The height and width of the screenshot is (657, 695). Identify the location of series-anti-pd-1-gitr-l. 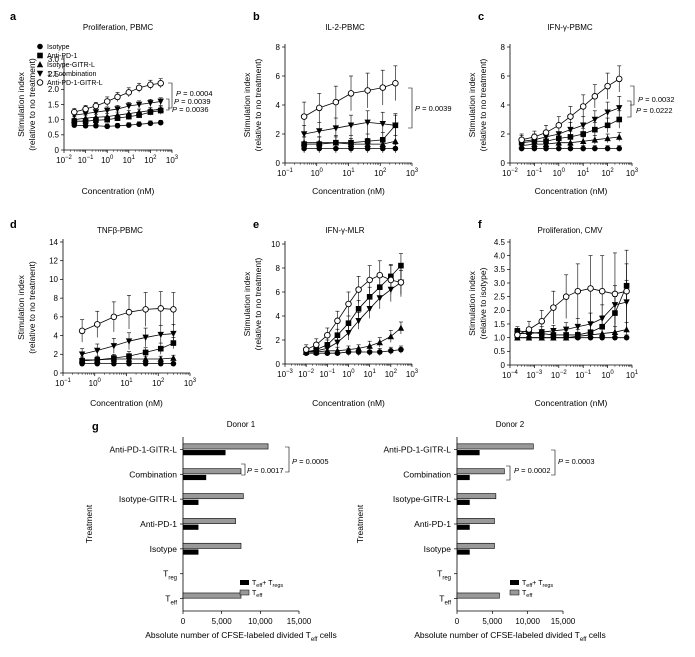
(353, 307).